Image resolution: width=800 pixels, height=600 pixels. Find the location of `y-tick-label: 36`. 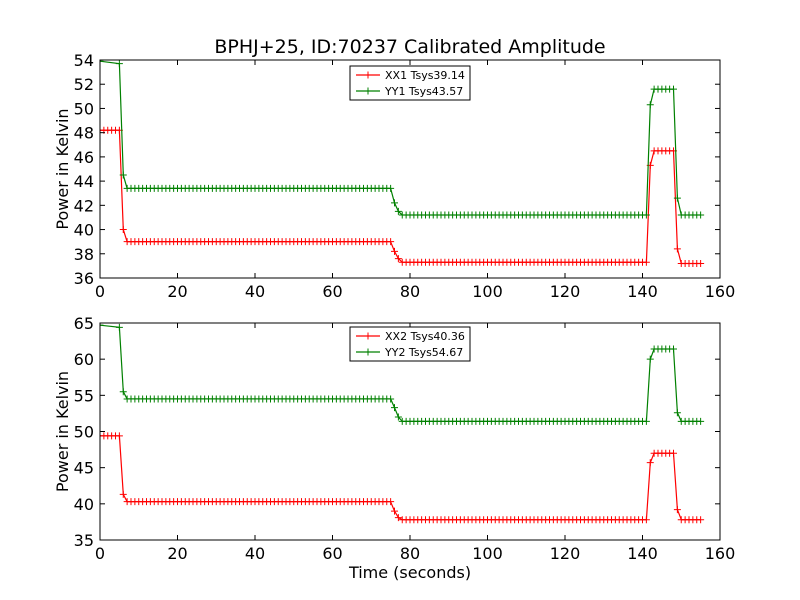

y-tick-label: 36 is located at coordinates (84, 278).